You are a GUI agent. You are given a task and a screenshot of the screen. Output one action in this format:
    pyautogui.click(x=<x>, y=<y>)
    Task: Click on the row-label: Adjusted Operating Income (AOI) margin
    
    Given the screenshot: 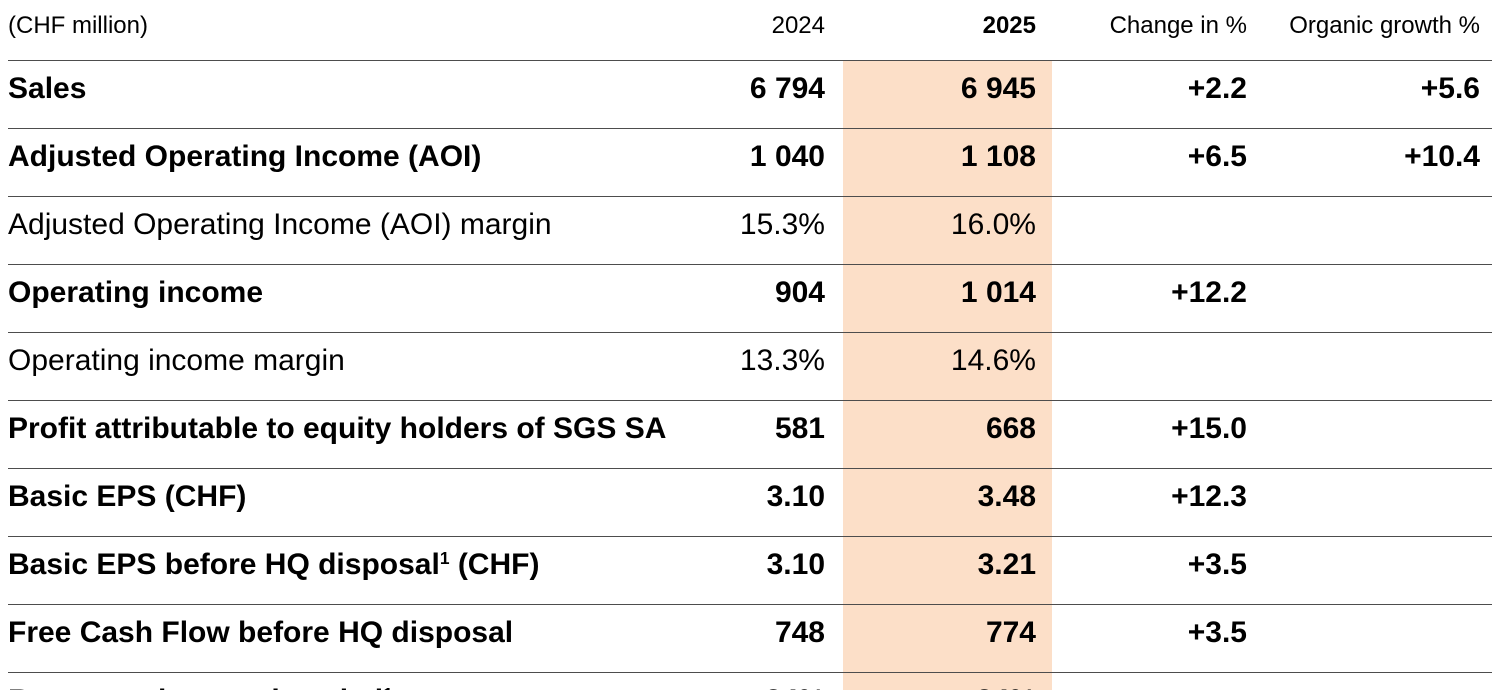 What is the action you would take?
    pyautogui.click(x=318, y=230)
    